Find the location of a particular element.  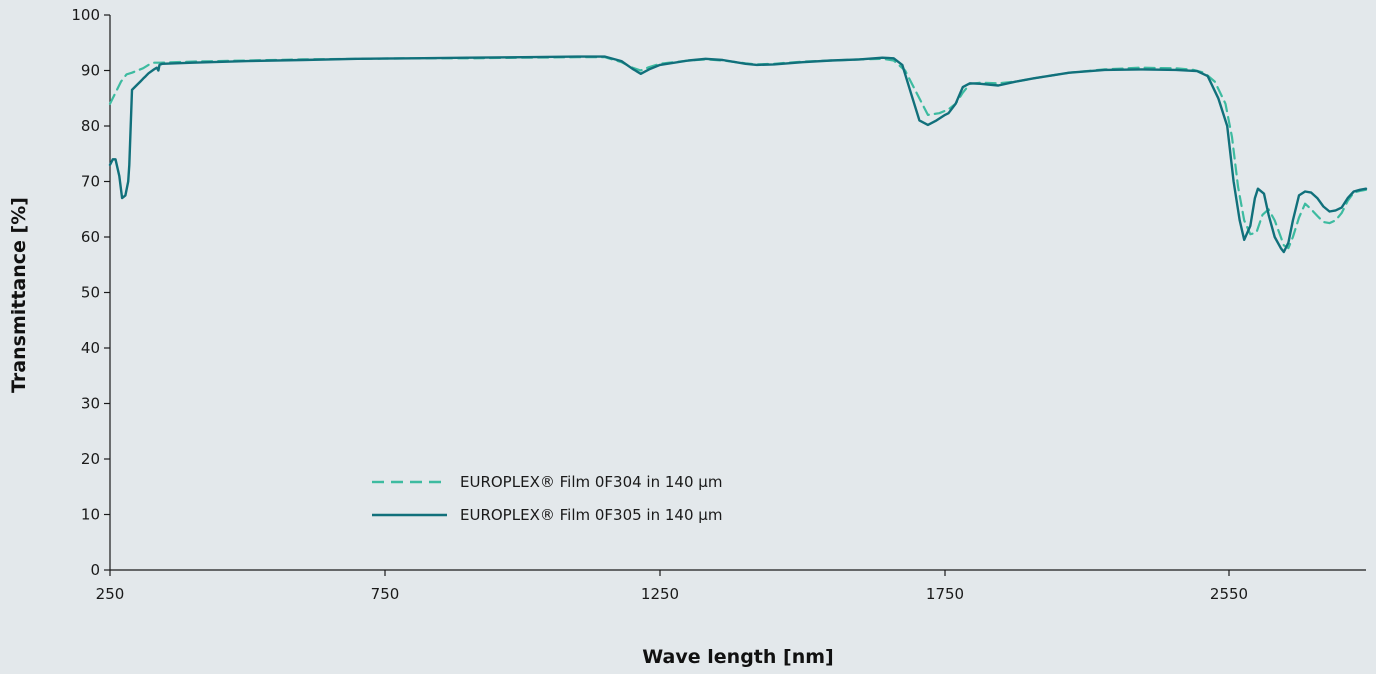

y-tick-label: 60 is located at coordinates (90, 237).